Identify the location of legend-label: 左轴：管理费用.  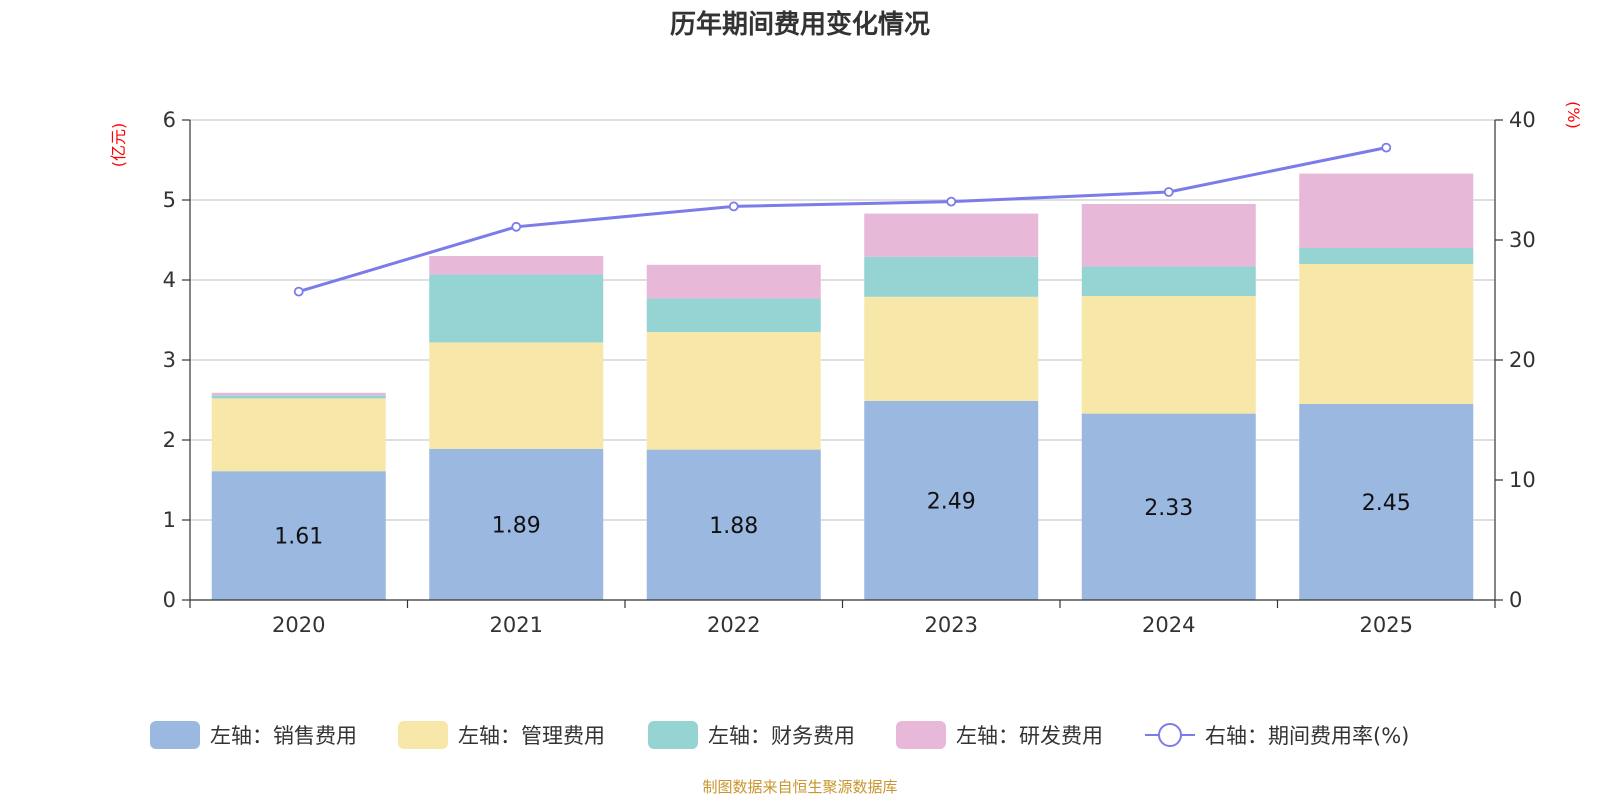
(531, 736).